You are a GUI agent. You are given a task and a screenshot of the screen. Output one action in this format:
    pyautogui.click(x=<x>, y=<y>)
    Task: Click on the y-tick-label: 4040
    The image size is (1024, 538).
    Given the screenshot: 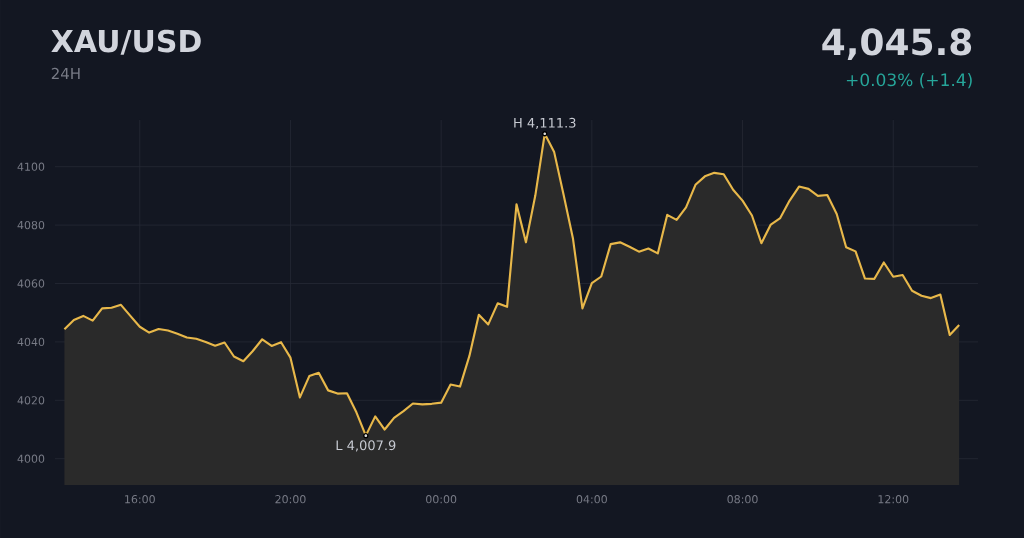 What is the action you would take?
    pyautogui.click(x=31, y=342)
    